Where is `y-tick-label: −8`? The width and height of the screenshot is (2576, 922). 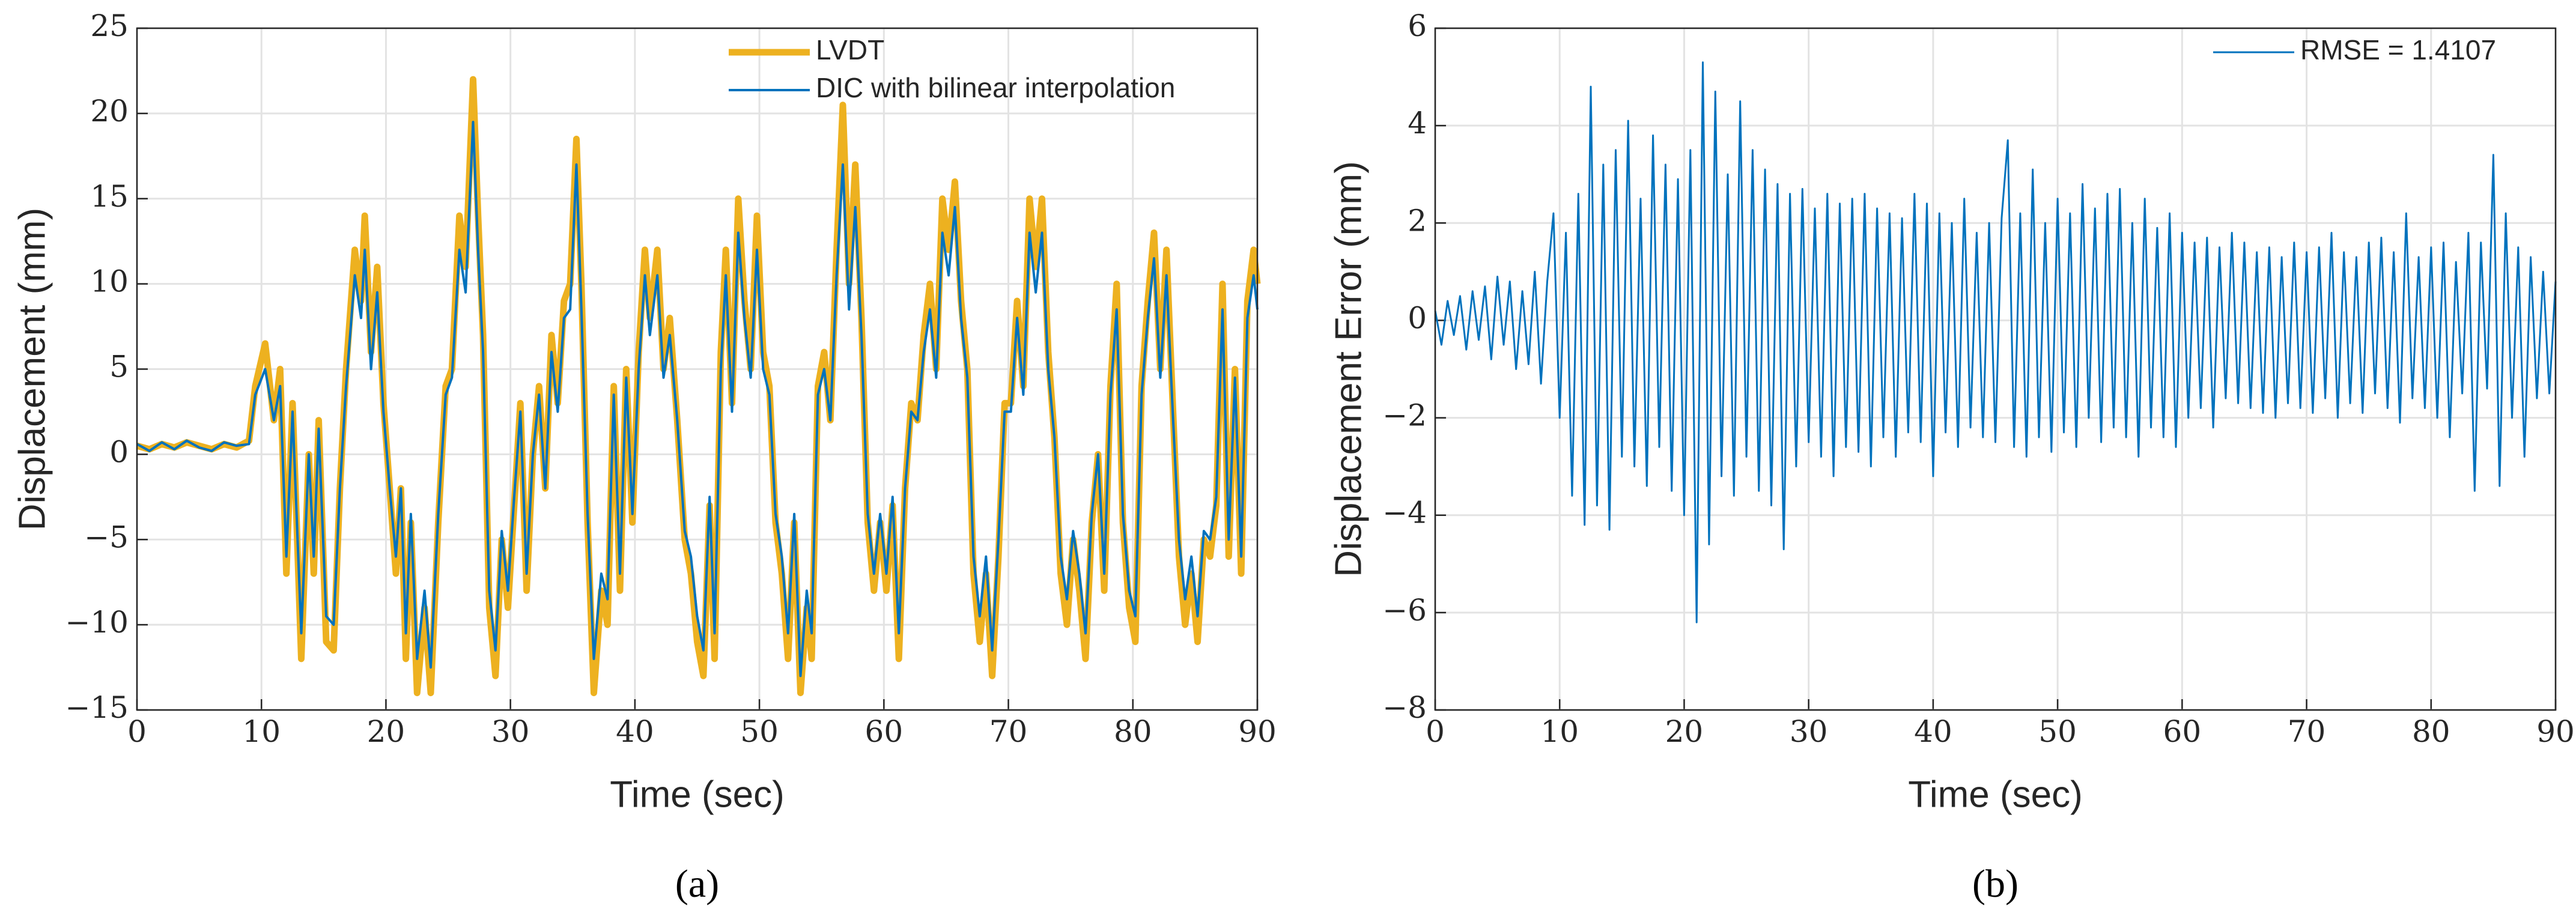 y-tick-label: −8 is located at coordinates (1404, 707).